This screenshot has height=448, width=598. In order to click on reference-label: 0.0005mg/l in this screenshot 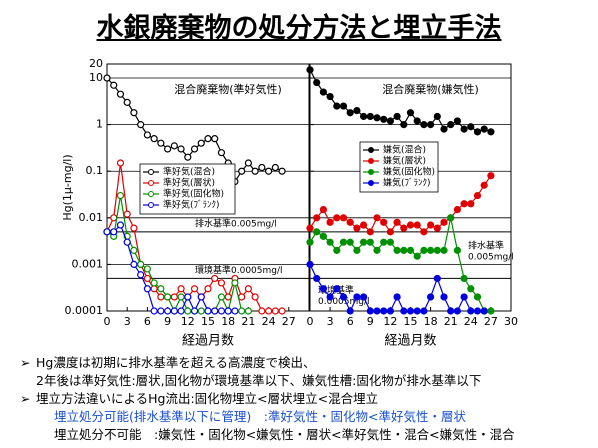, I will do `click(344, 302)`.